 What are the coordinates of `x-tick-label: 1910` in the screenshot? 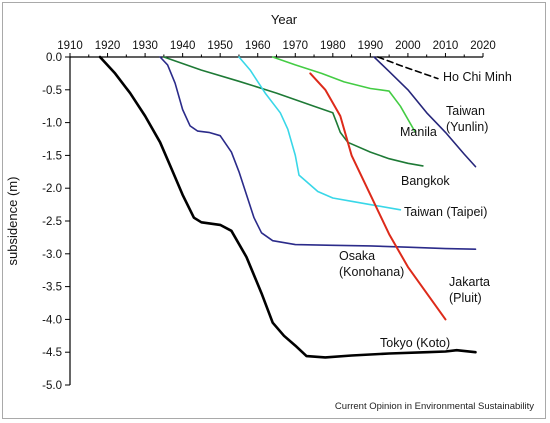 It's located at (70, 46).